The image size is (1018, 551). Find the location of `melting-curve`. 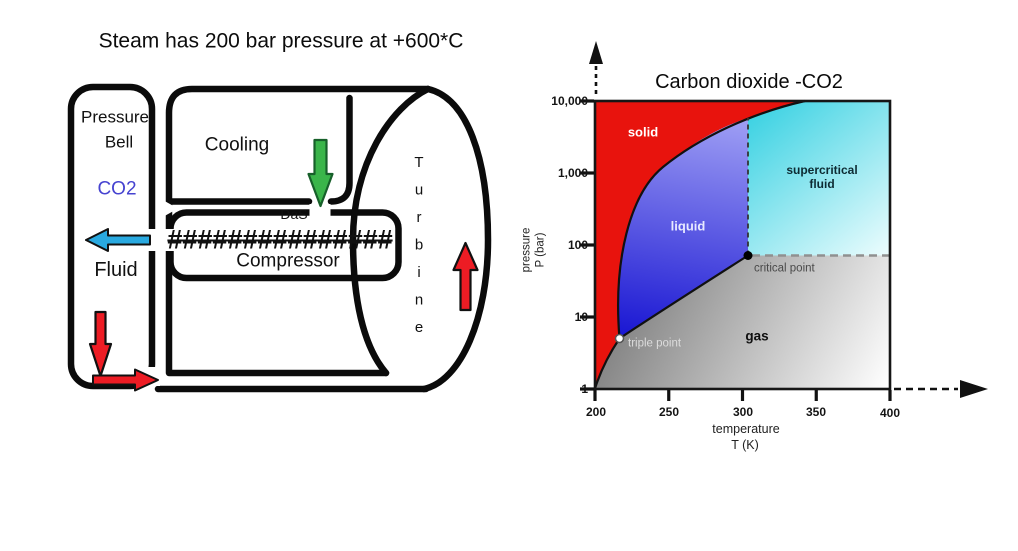

melting-curve is located at coordinates (711, 219).